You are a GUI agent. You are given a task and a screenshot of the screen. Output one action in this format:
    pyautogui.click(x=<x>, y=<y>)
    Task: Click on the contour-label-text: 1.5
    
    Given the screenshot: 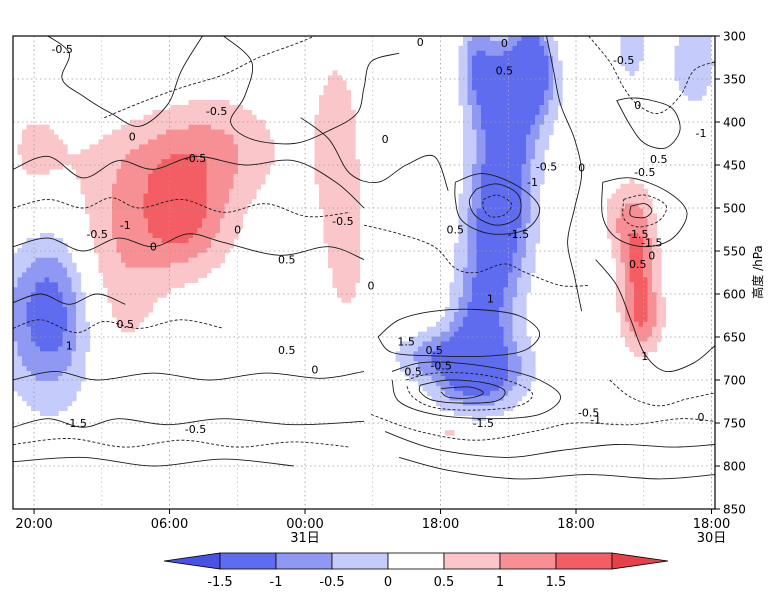 What is the action you would take?
    pyautogui.click(x=406, y=341)
    